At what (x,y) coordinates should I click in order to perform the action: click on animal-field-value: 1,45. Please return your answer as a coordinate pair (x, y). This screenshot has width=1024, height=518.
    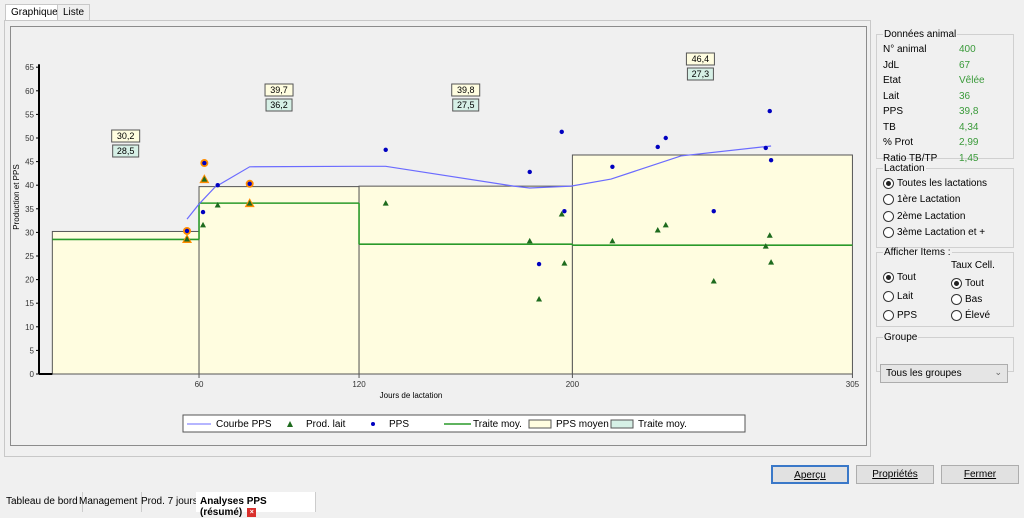
    Looking at the image, I should click on (969, 158).